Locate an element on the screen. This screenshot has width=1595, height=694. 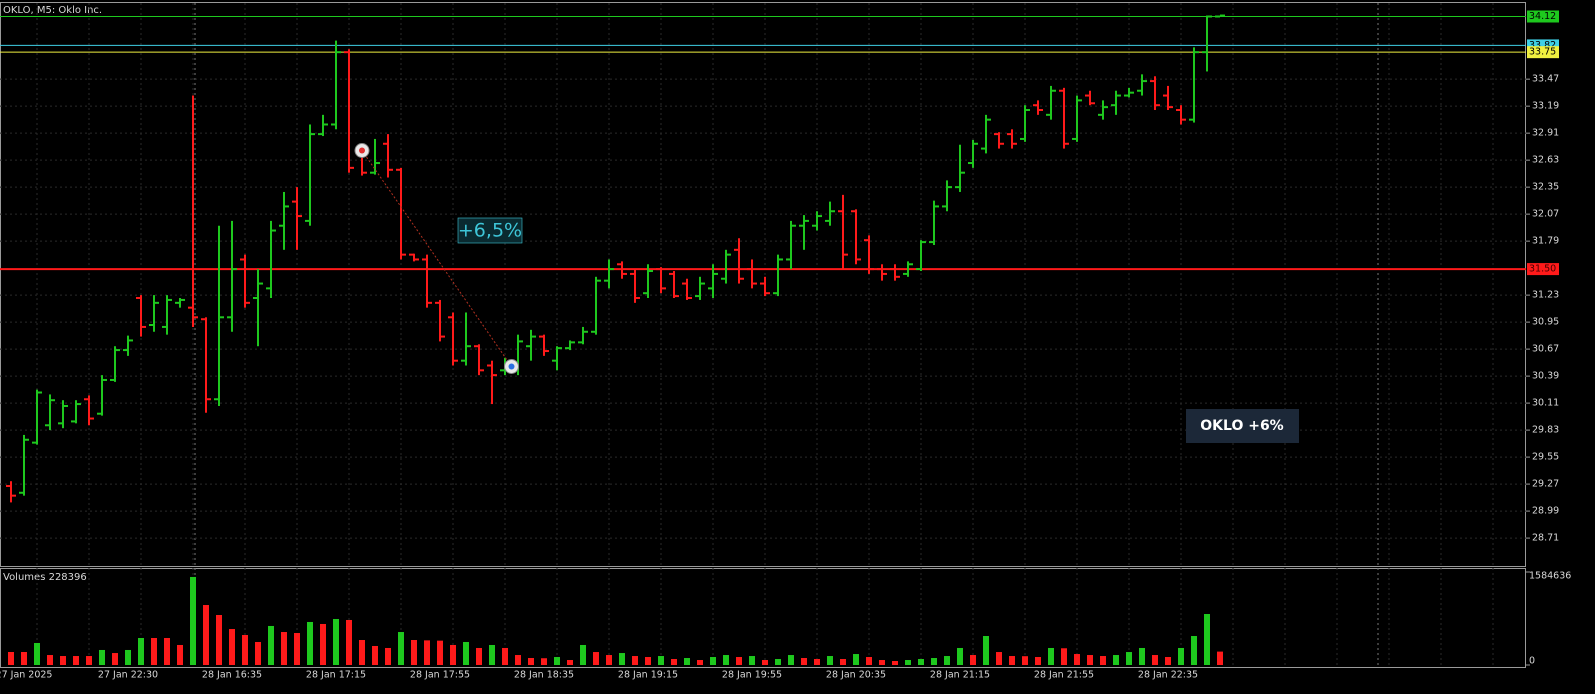
x-tick-label: 27 Jan 2025 is located at coordinates (26, 675).